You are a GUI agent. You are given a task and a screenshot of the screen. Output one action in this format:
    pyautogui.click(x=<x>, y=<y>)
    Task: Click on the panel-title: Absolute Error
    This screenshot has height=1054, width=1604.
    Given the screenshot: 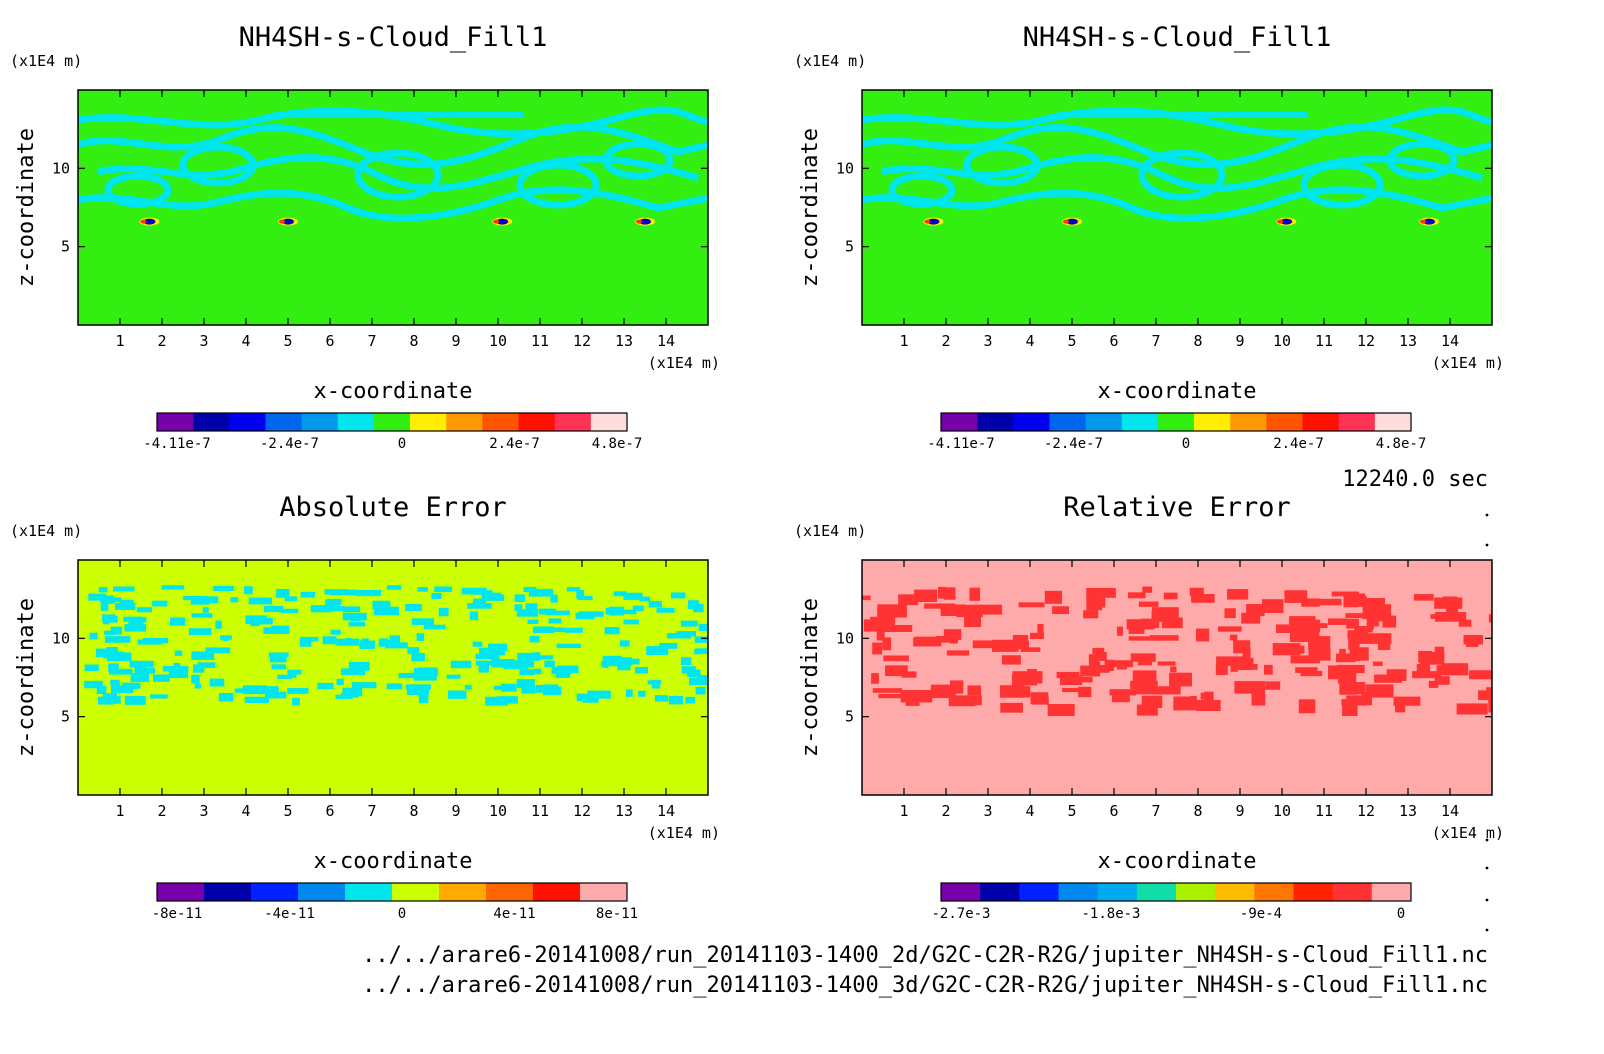 What is the action you would take?
    pyautogui.click(x=393, y=507)
    